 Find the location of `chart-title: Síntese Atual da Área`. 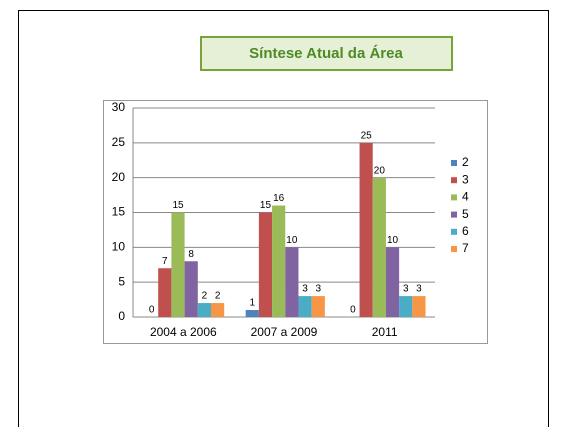

chart-title: Síntese Atual da Área is located at coordinates (326, 53).